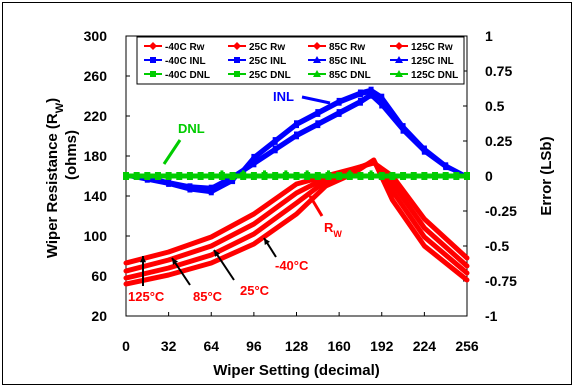 This screenshot has height=389, width=576. I want to click on y-tick-label: 260, so click(96, 76).